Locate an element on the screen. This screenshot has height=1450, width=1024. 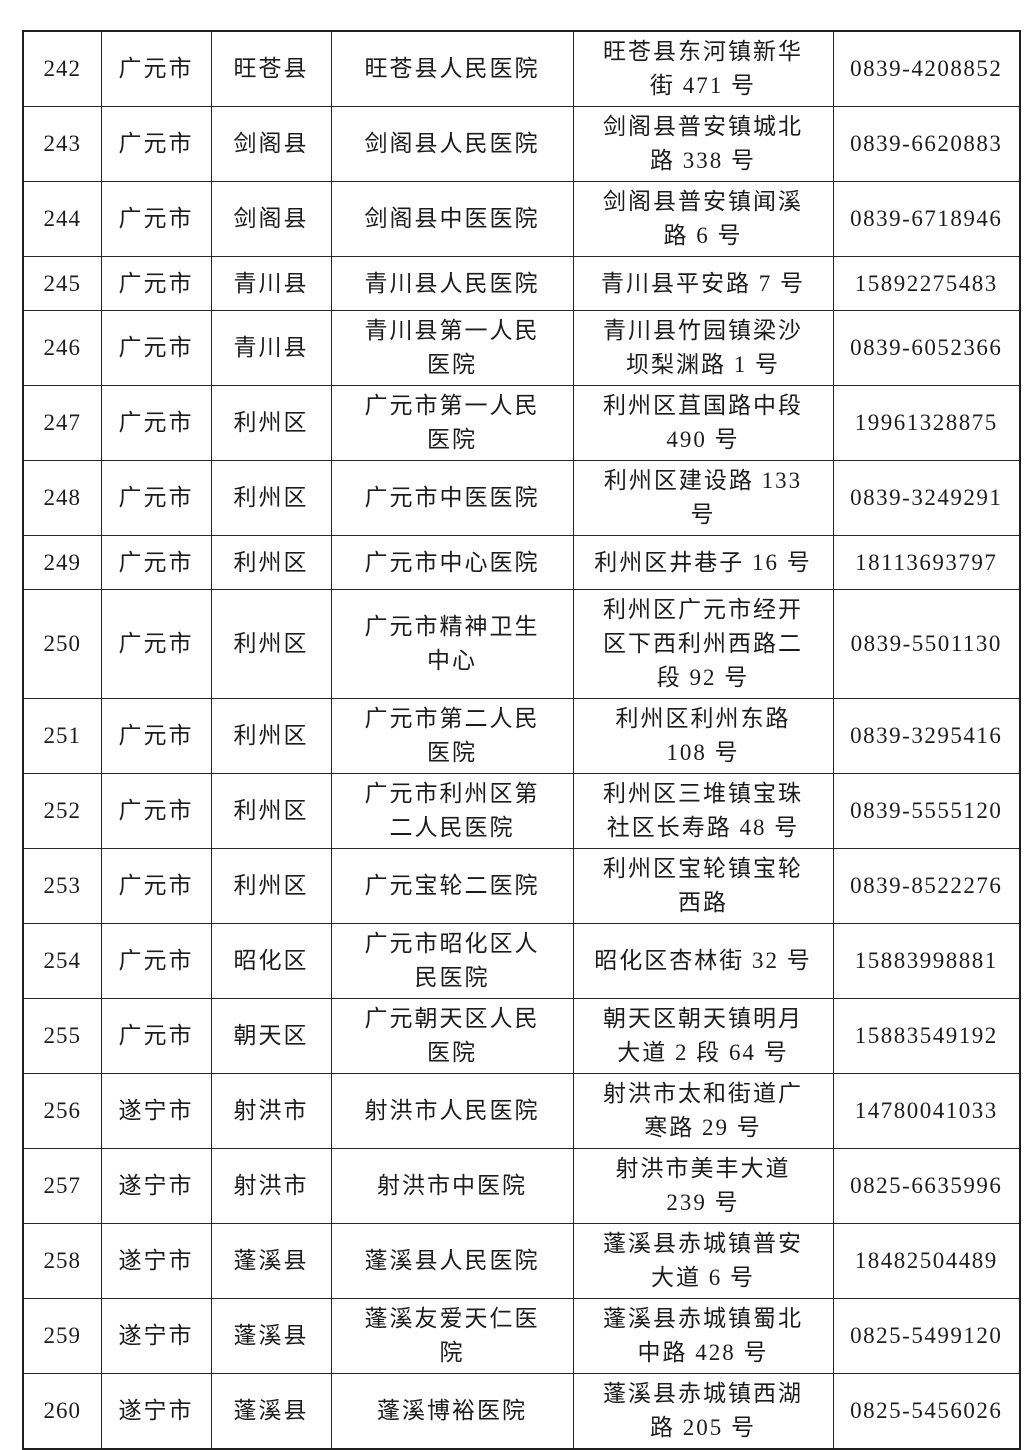
address-text: 蓬溪县赤城镇西湖路 205 号 is located at coordinates (703, 1410).